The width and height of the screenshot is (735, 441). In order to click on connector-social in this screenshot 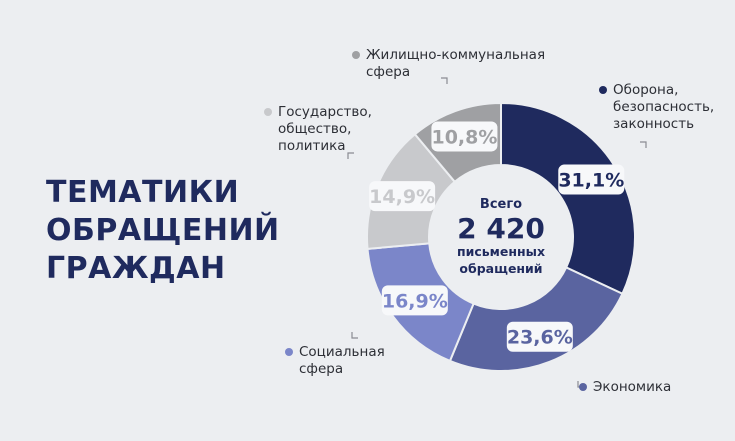, I will do `click(354, 335)`.